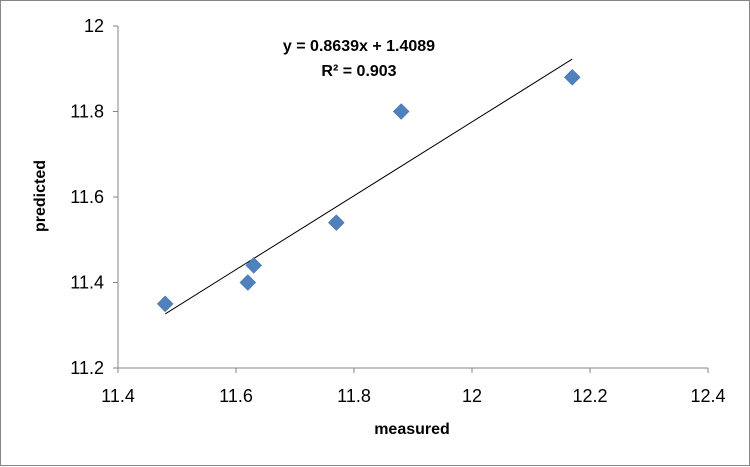 The height and width of the screenshot is (467, 750). Describe the element at coordinates (87, 197) in the screenshot. I see `y-tick-label: 11.6` at that location.